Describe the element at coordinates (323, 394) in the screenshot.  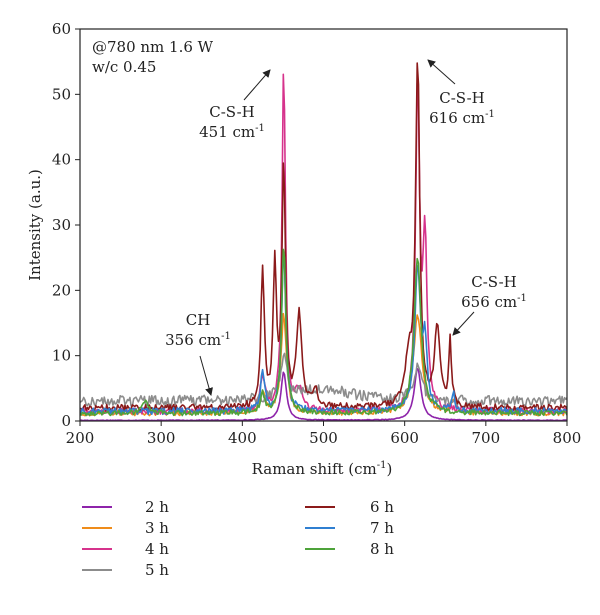
I see `series-line-2h` at that location.